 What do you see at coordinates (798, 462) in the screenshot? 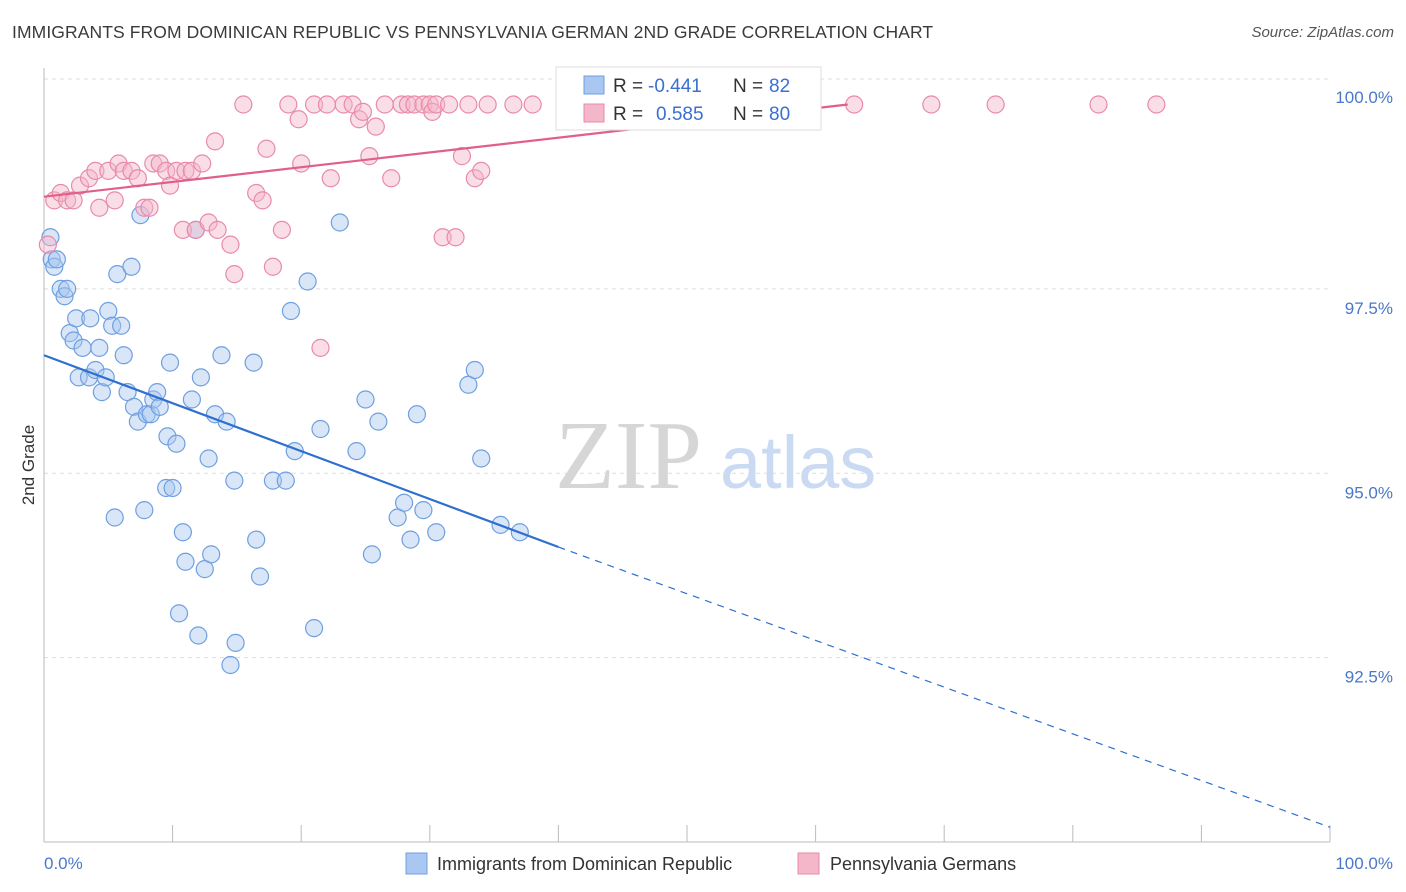
I see `watermark-atlas: atlas` at bounding box center [798, 462].